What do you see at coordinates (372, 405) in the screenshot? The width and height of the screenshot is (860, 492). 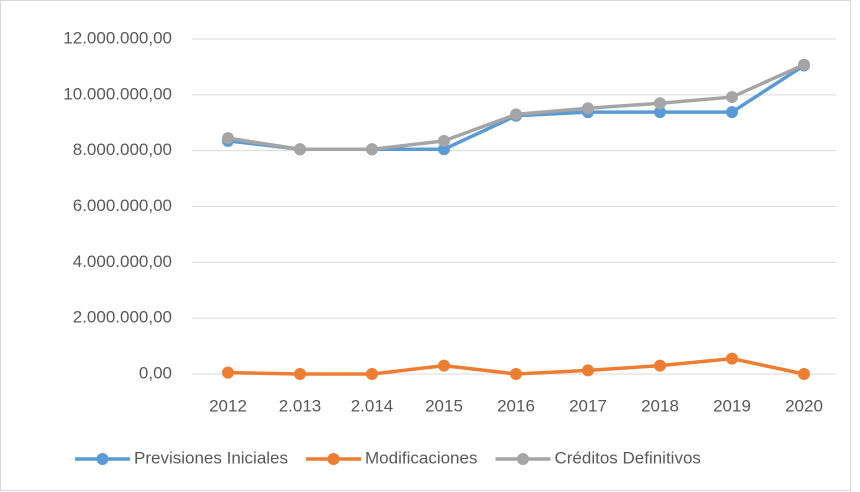 I see `x-tick-label: 2.014` at bounding box center [372, 405].